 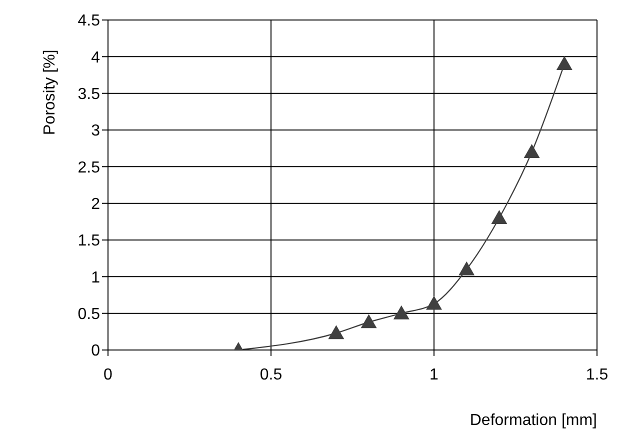 I want to click on x-axis-title: Deformation [mm], so click(x=533, y=420).